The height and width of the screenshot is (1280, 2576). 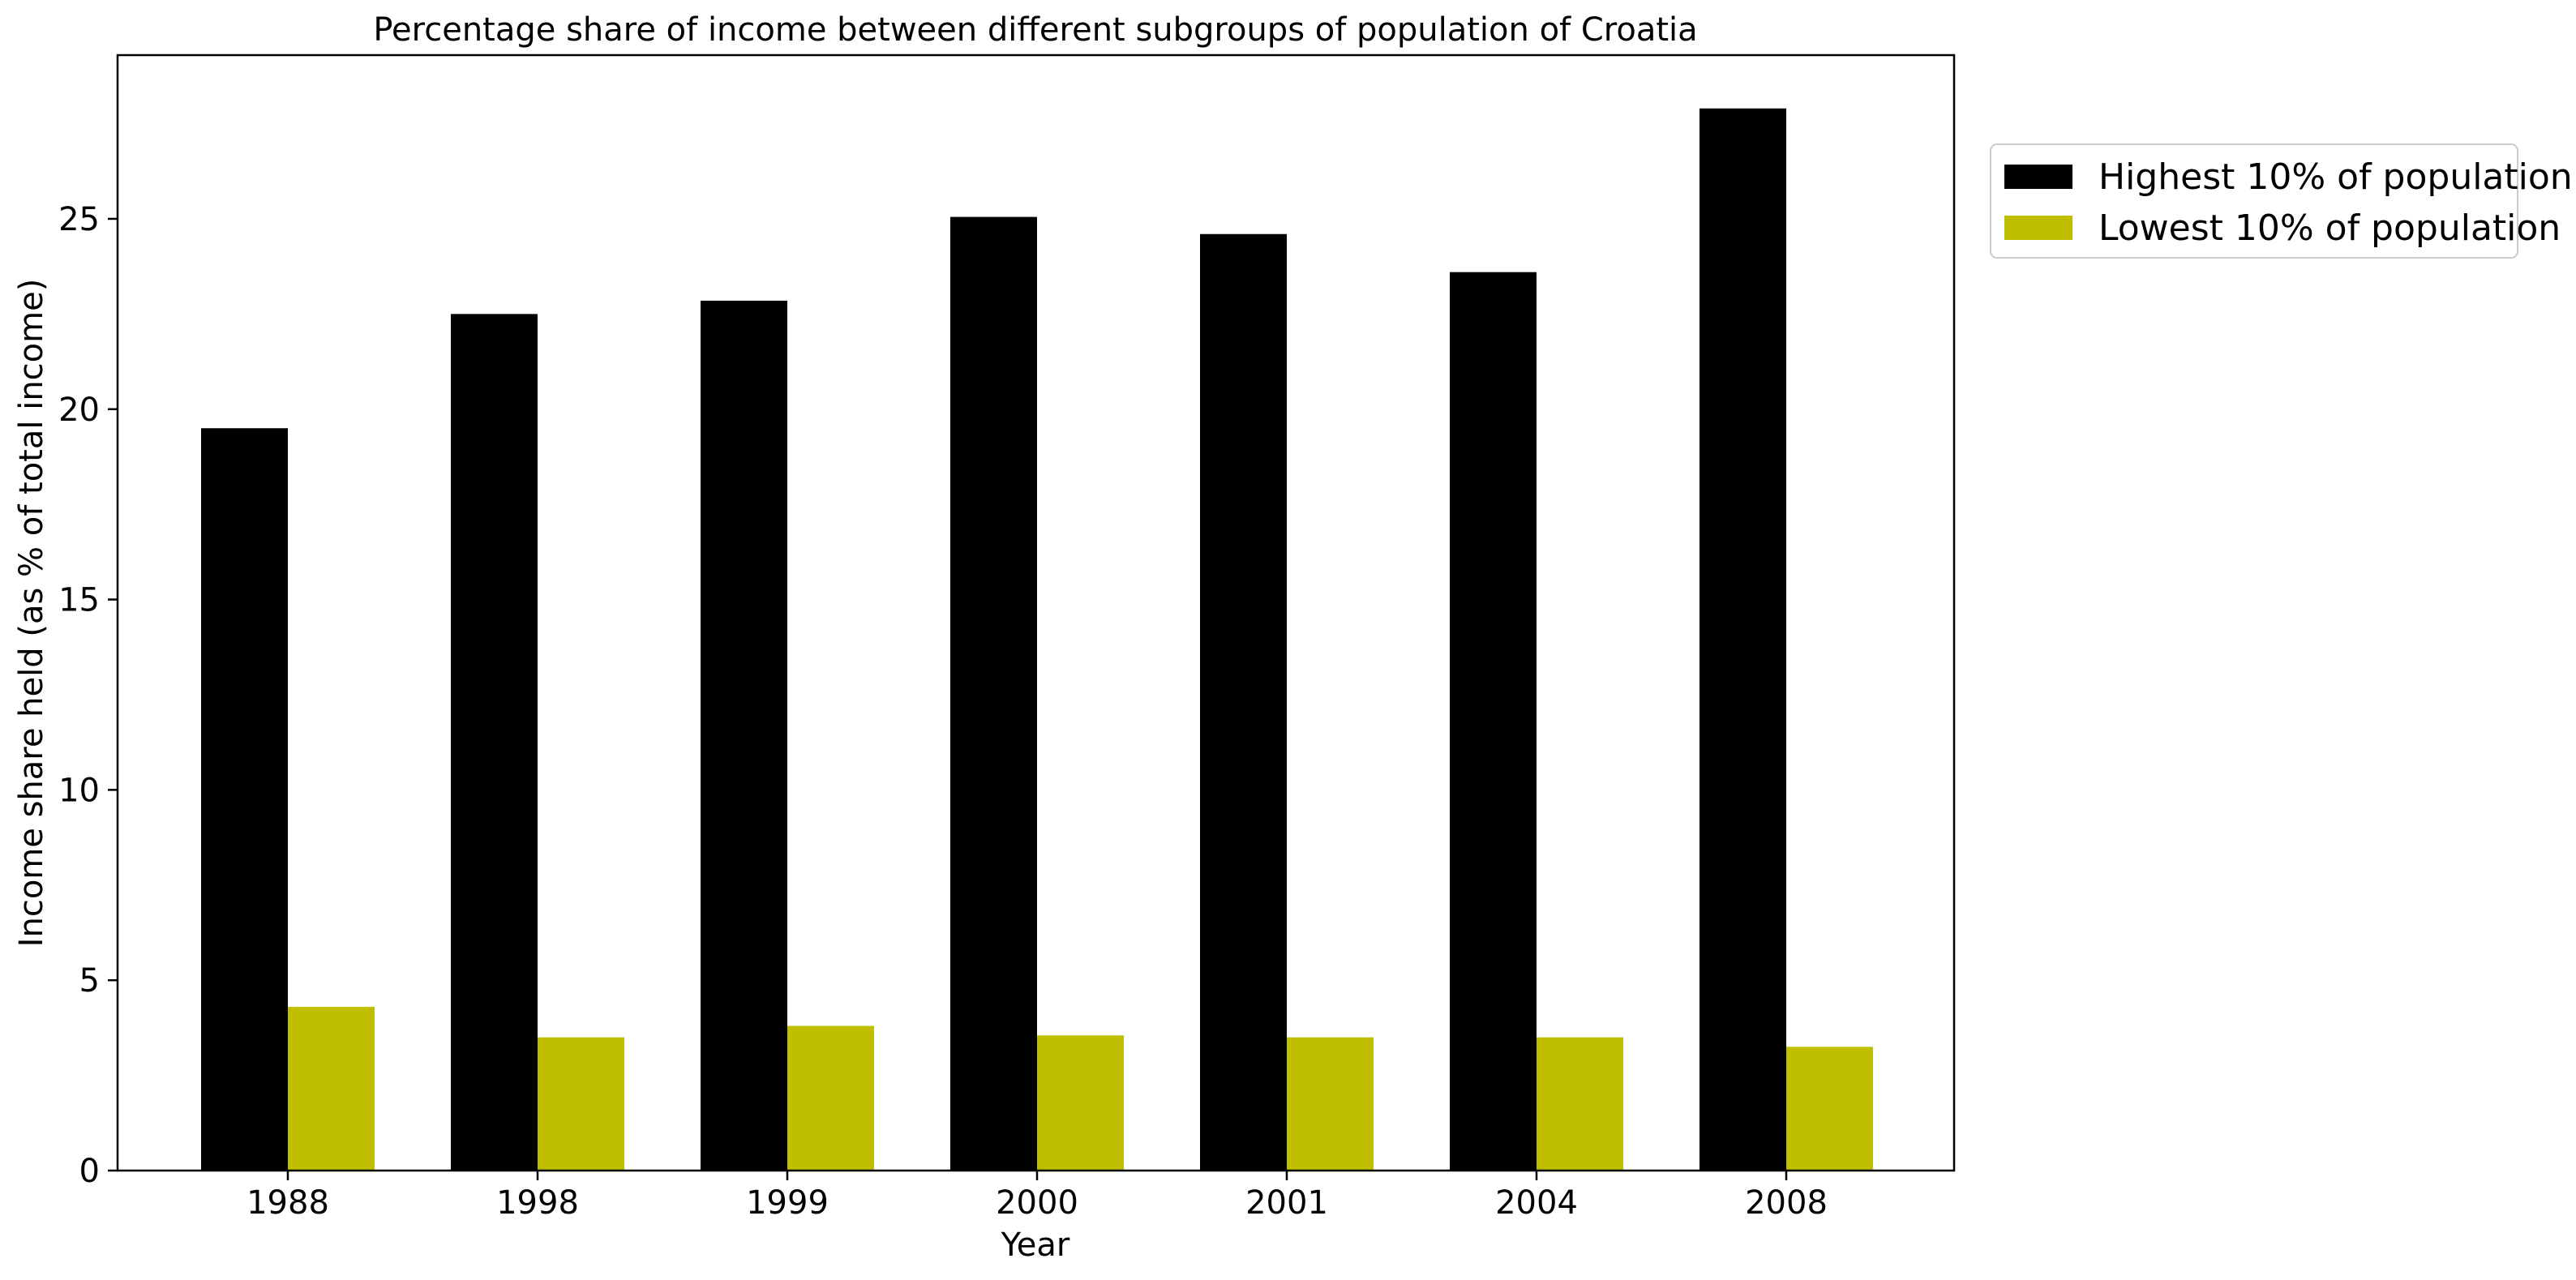 What do you see at coordinates (88, 695) in the screenshot?
I see `y-axis-ticks: 0 5 10 15 20 25` at bounding box center [88, 695].